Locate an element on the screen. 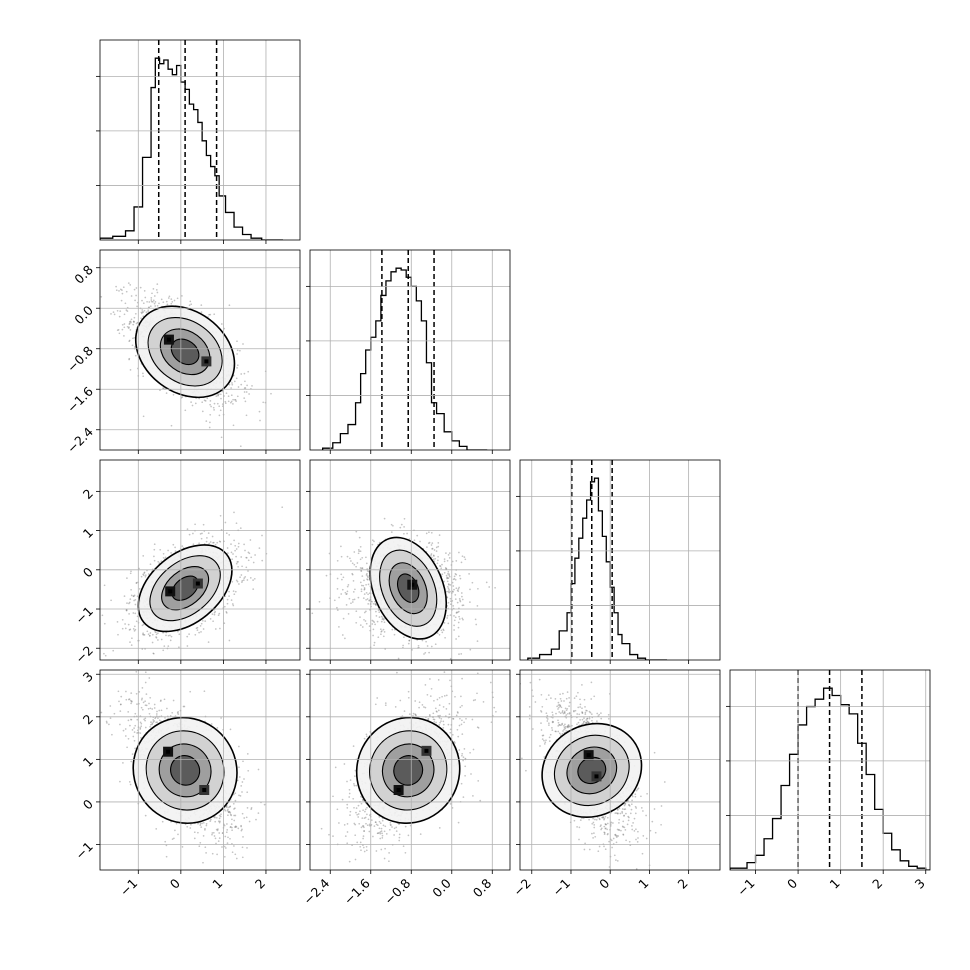  y-tick-label: 1 is located at coordinates (88, 533).